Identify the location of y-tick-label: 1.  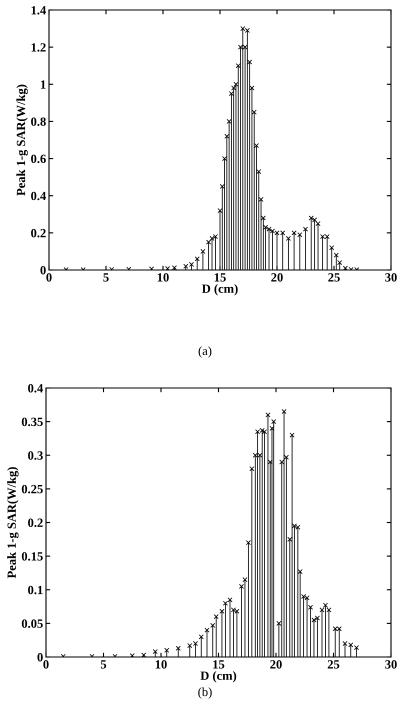
(43, 84).